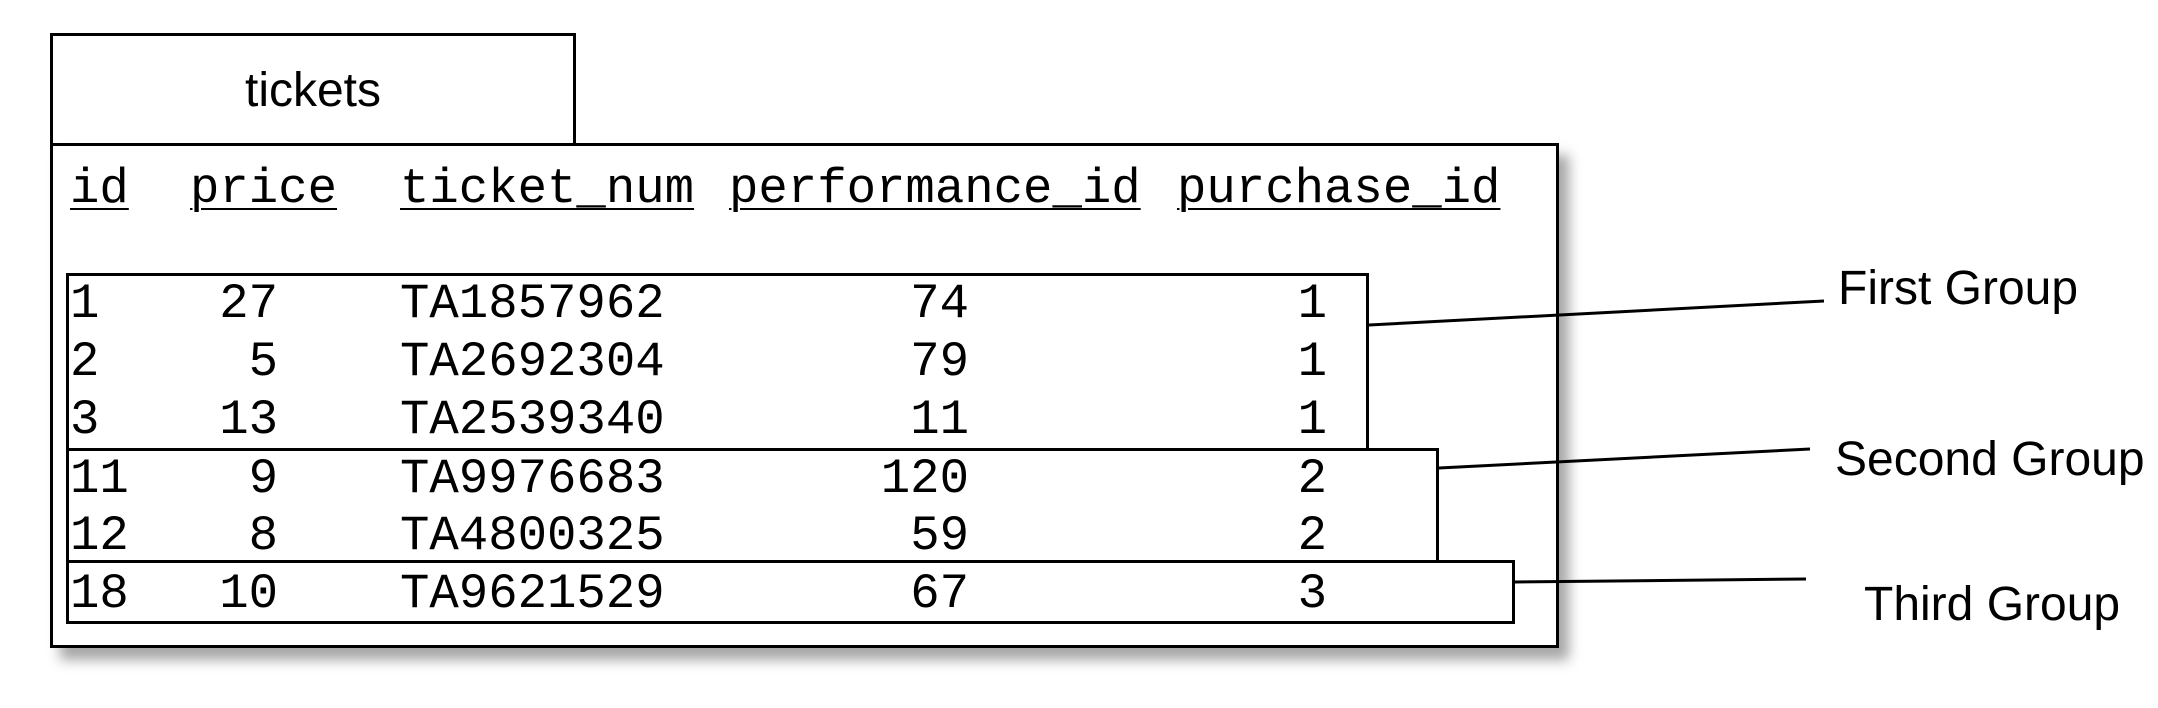 This screenshot has height=708, width=2158. Describe the element at coordinates (939, 420) in the screenshot. I see `cell-performance-id: 11` at that location.